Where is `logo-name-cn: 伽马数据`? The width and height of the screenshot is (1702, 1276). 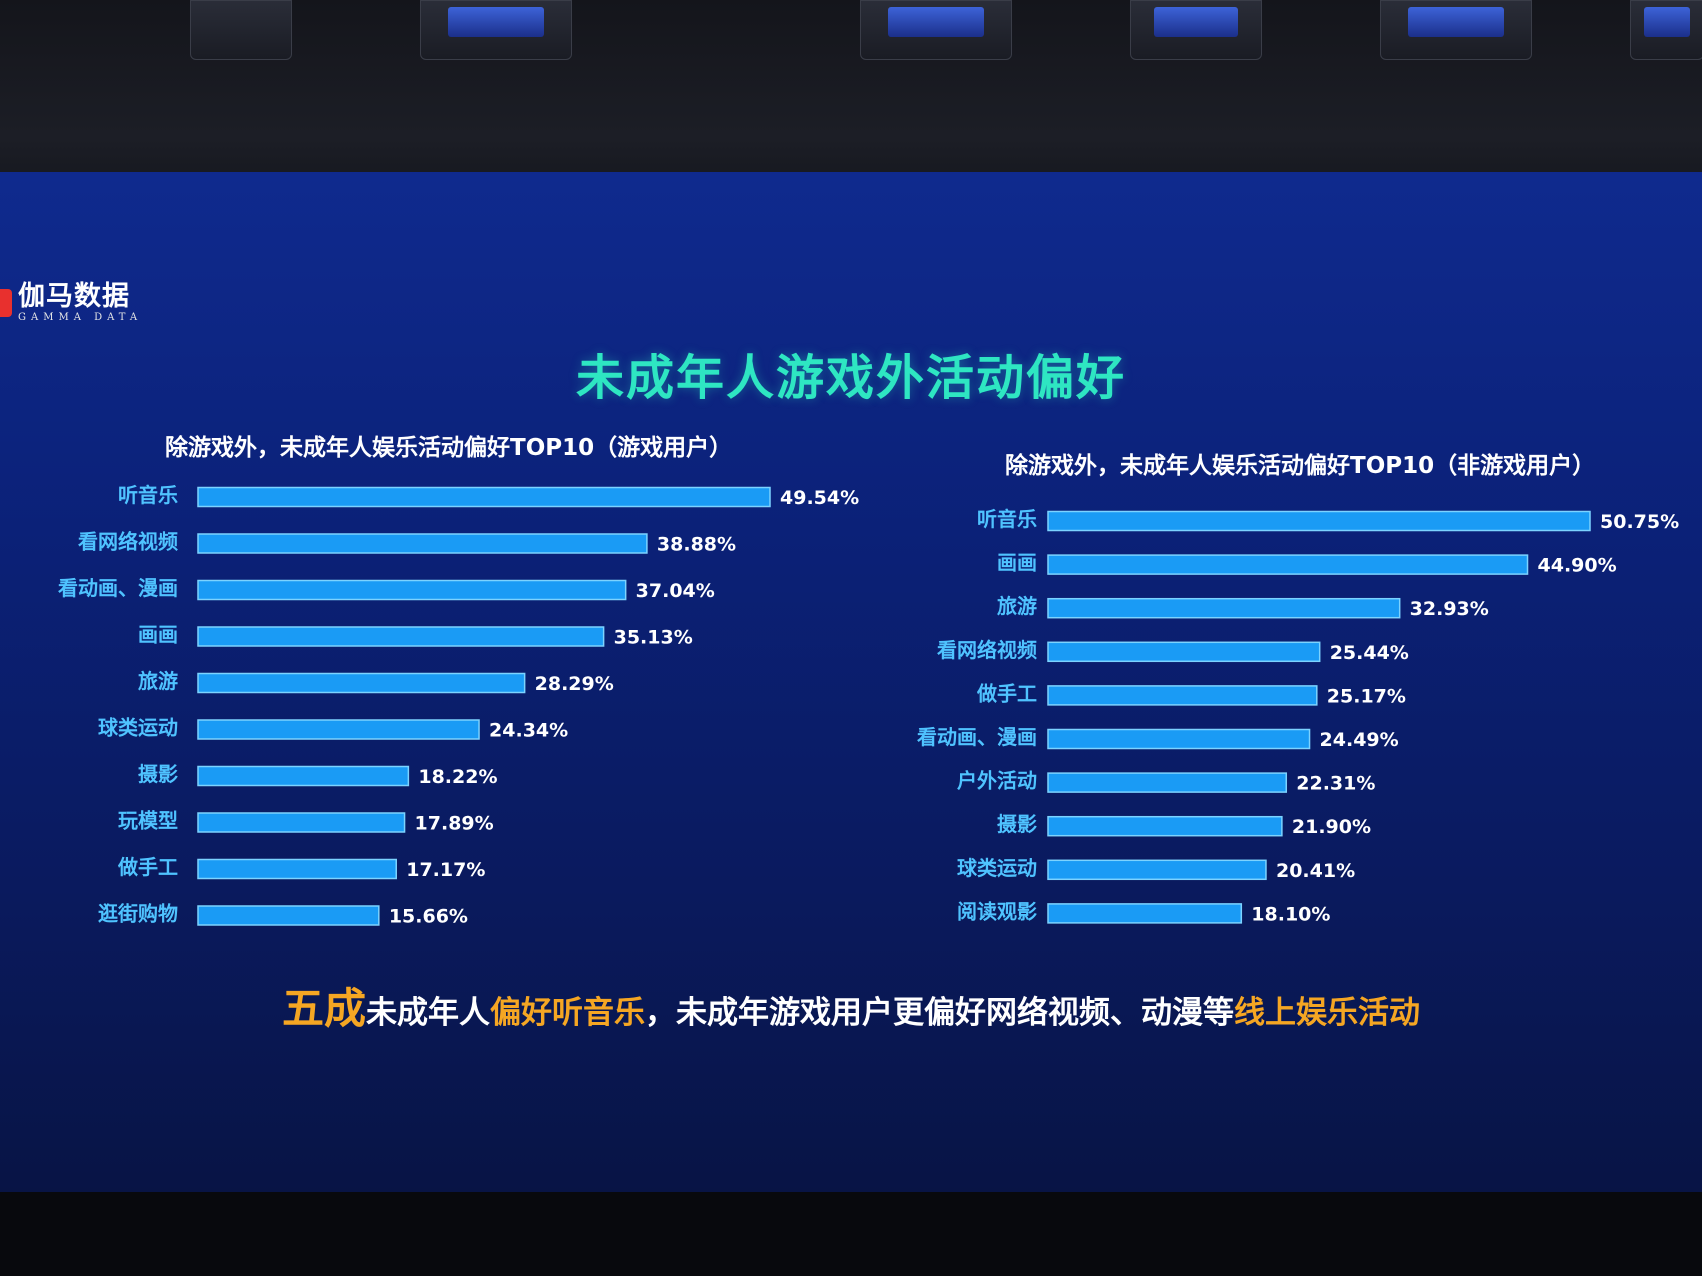 logo-name-cn: 伽马数据 is located at coordinates (74, 296).